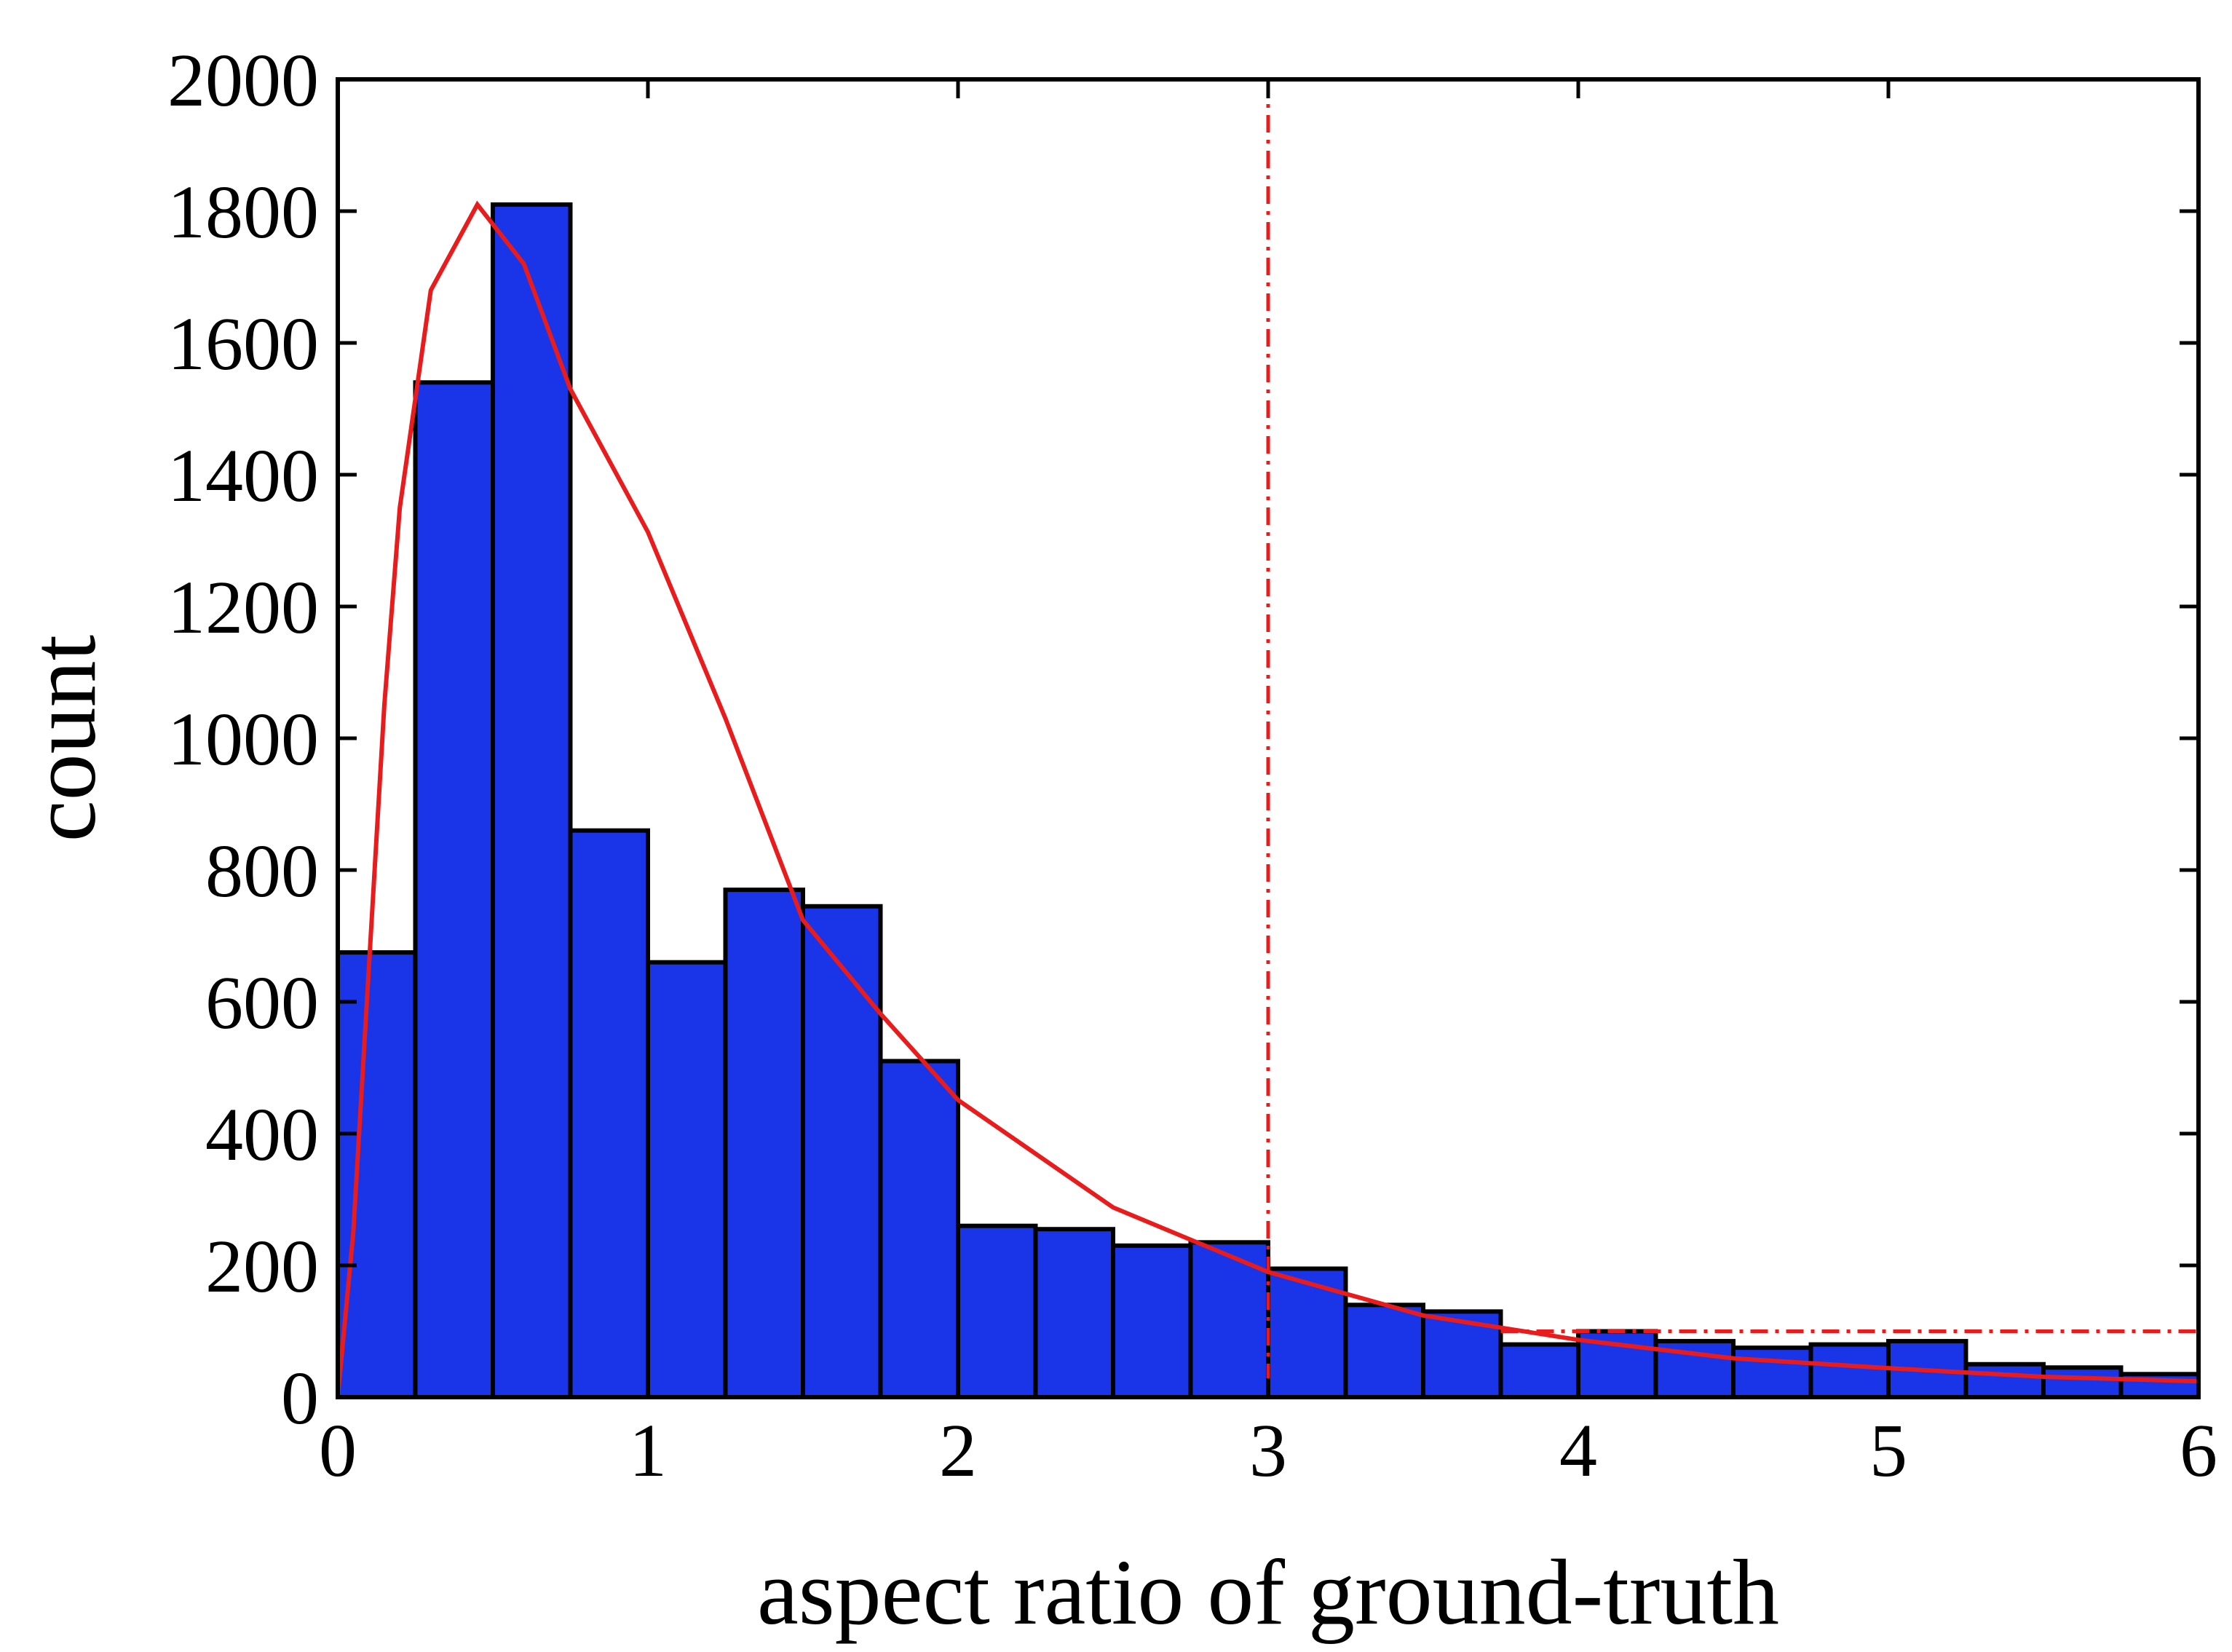 Image resolution: width=2232 pixels, height=1652 pixels. Describe the element at coordinates (300, 1398) in the screenshot. I see `y-tick-label: 0` at that location.